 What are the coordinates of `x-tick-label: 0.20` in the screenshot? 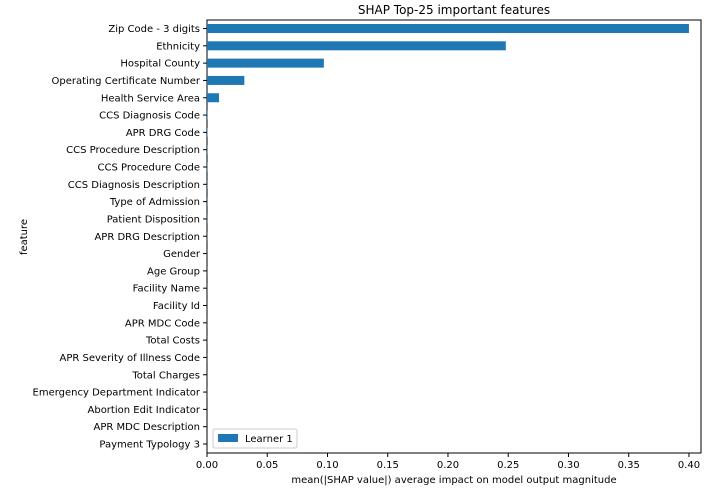 It's located at (448, 465).